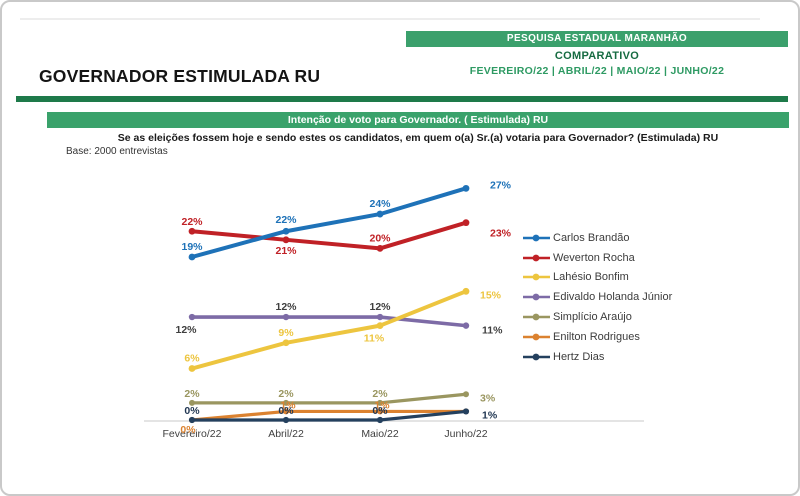 This screenshot has width=800, height=496. Describe the element at coordinates (192, 359) in the screenshot. I see `data-label: 6%` at that location.